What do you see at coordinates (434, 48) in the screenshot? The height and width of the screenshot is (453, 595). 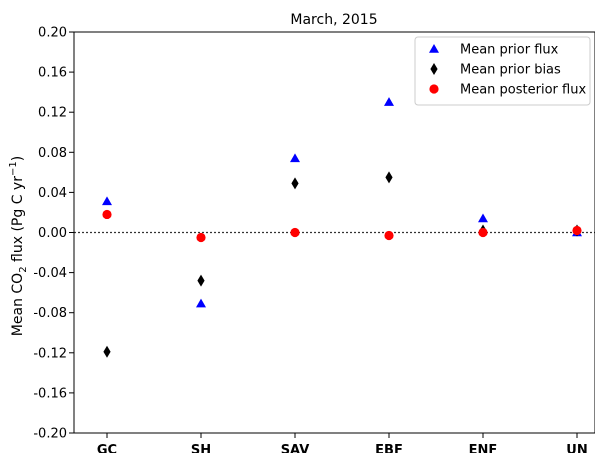 I see `legend-triangle-marker` at bounding box center [434, 48].